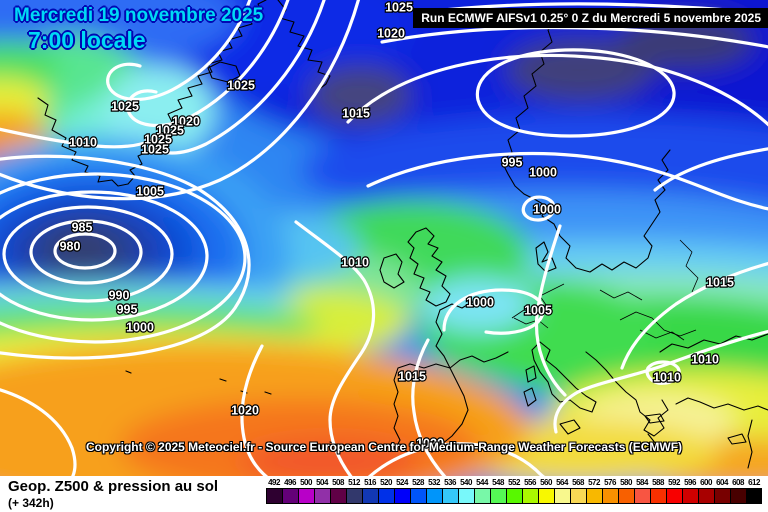 This screenshot has width=768, height=512. Describe the element at coordinates (658, 482) in the screenshot. I see `scale-value: 588` at that location.